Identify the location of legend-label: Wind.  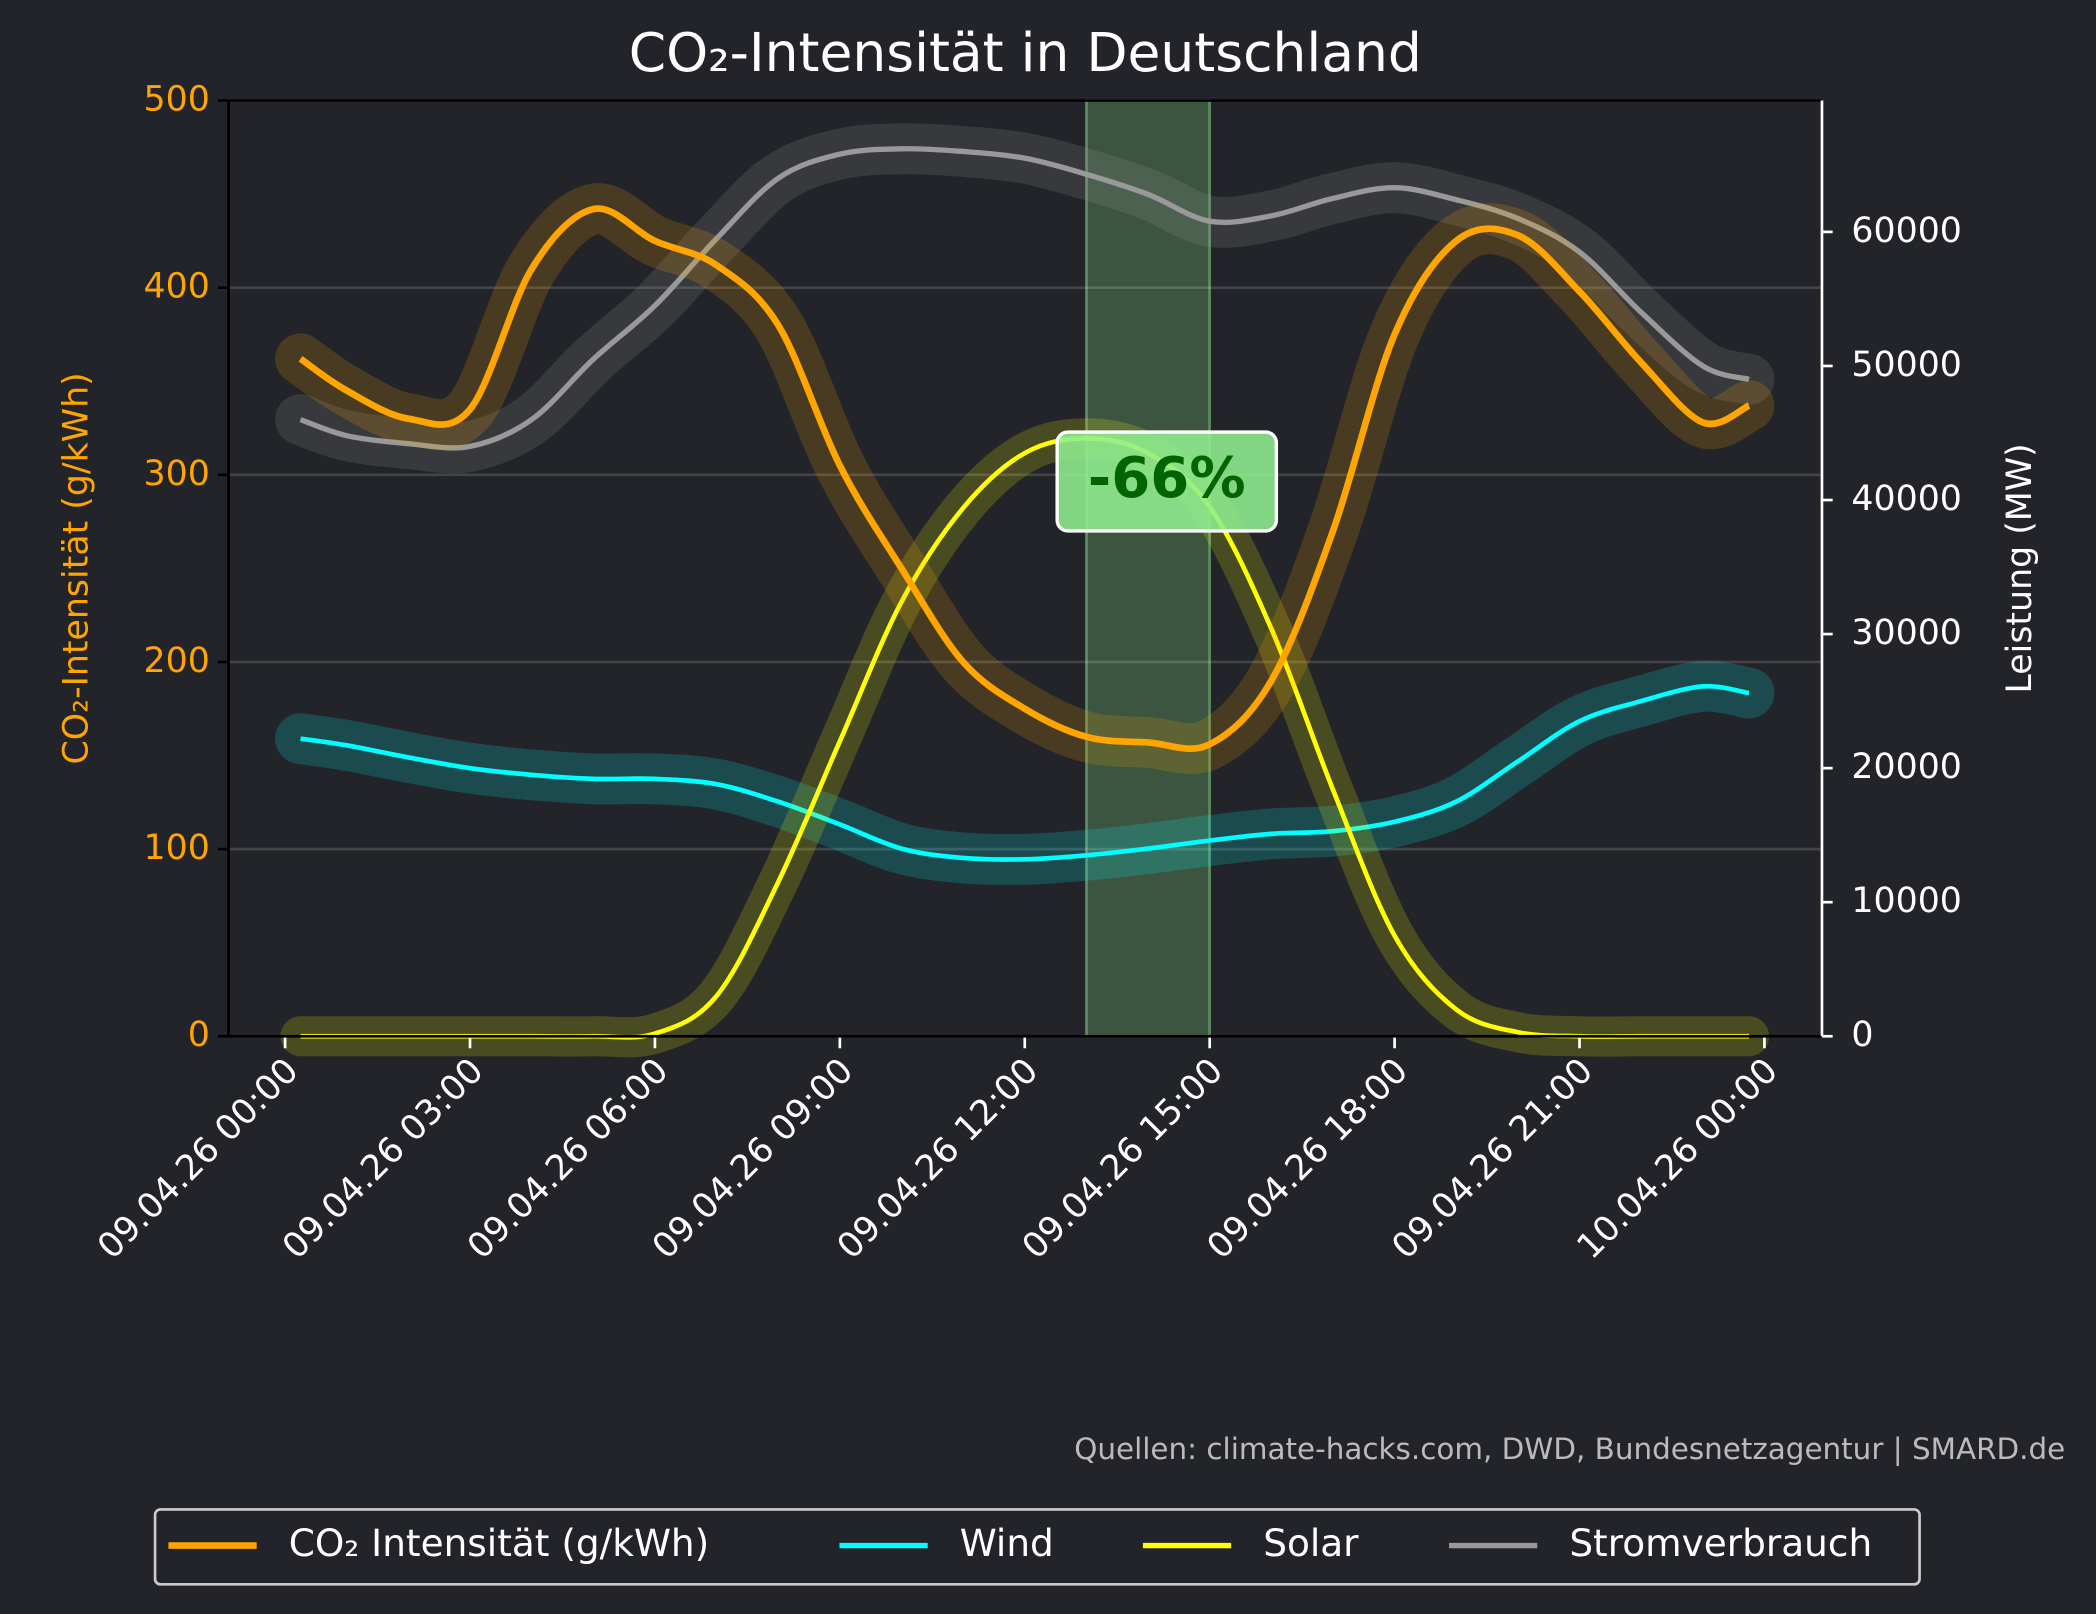
(1007, 1543).